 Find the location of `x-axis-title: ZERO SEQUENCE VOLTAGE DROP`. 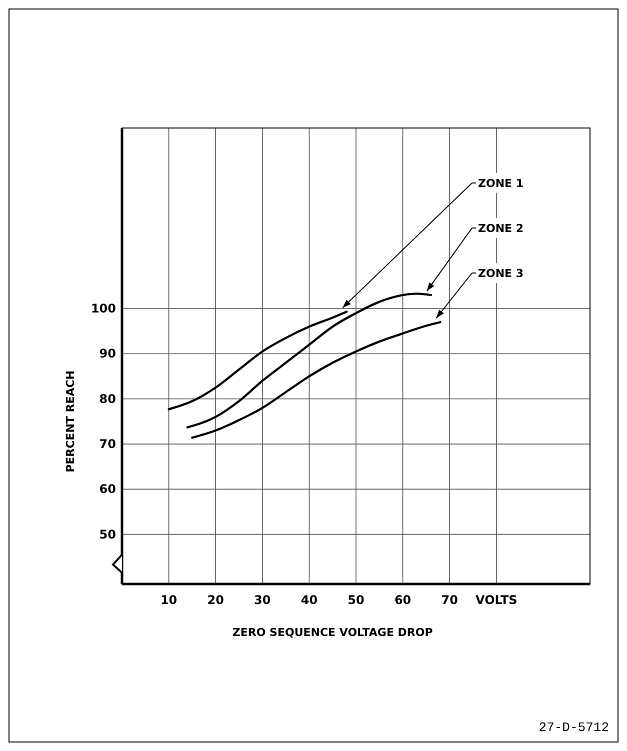

x-axis-title: ZERO SEQUENCE VOLTAGE DROP is located at coordinates (332, 632).